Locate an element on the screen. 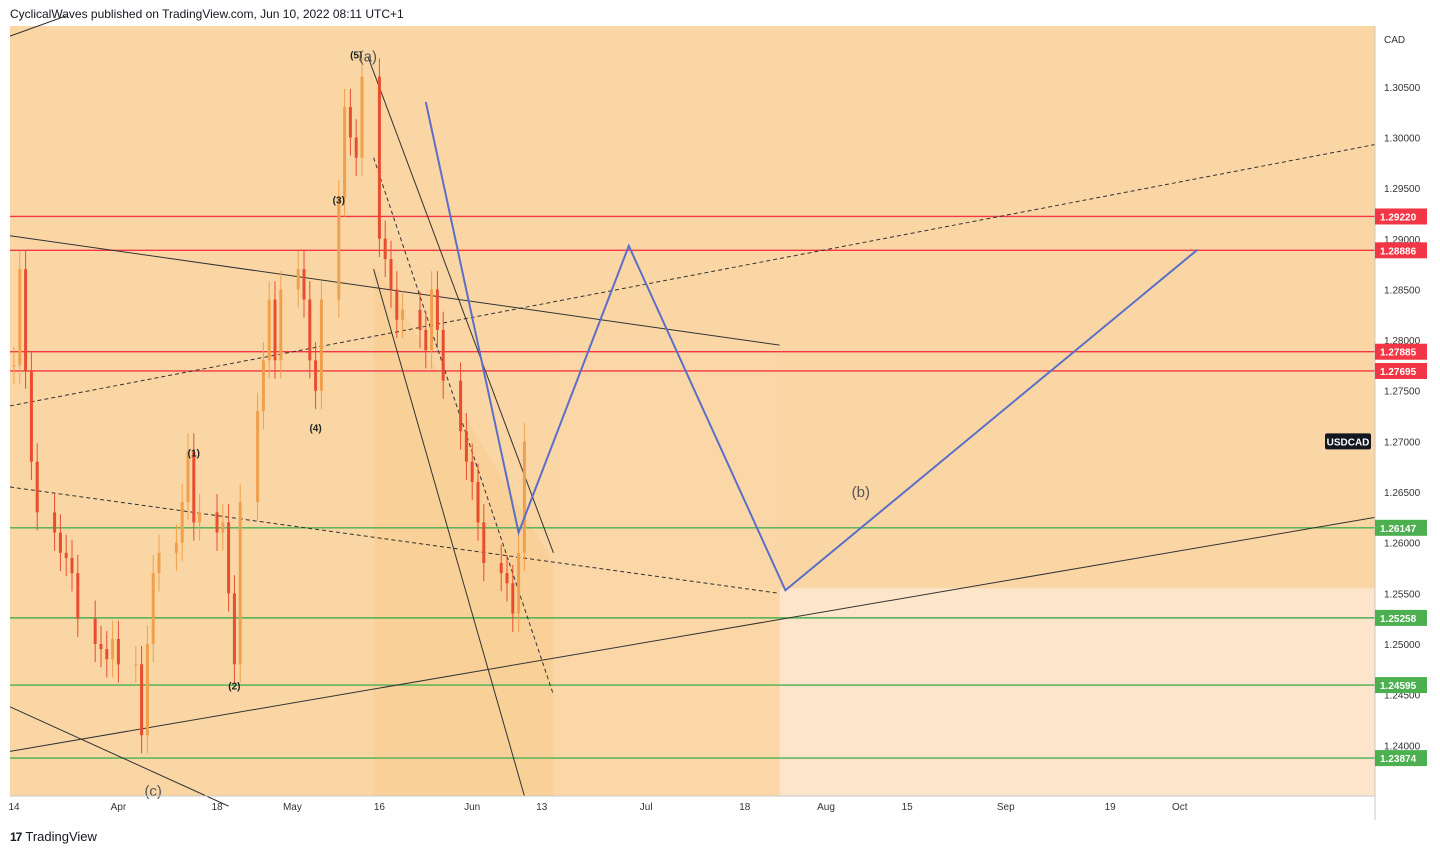  tradingview-branding: 17 TradingView is located at coordinates (53, 836).